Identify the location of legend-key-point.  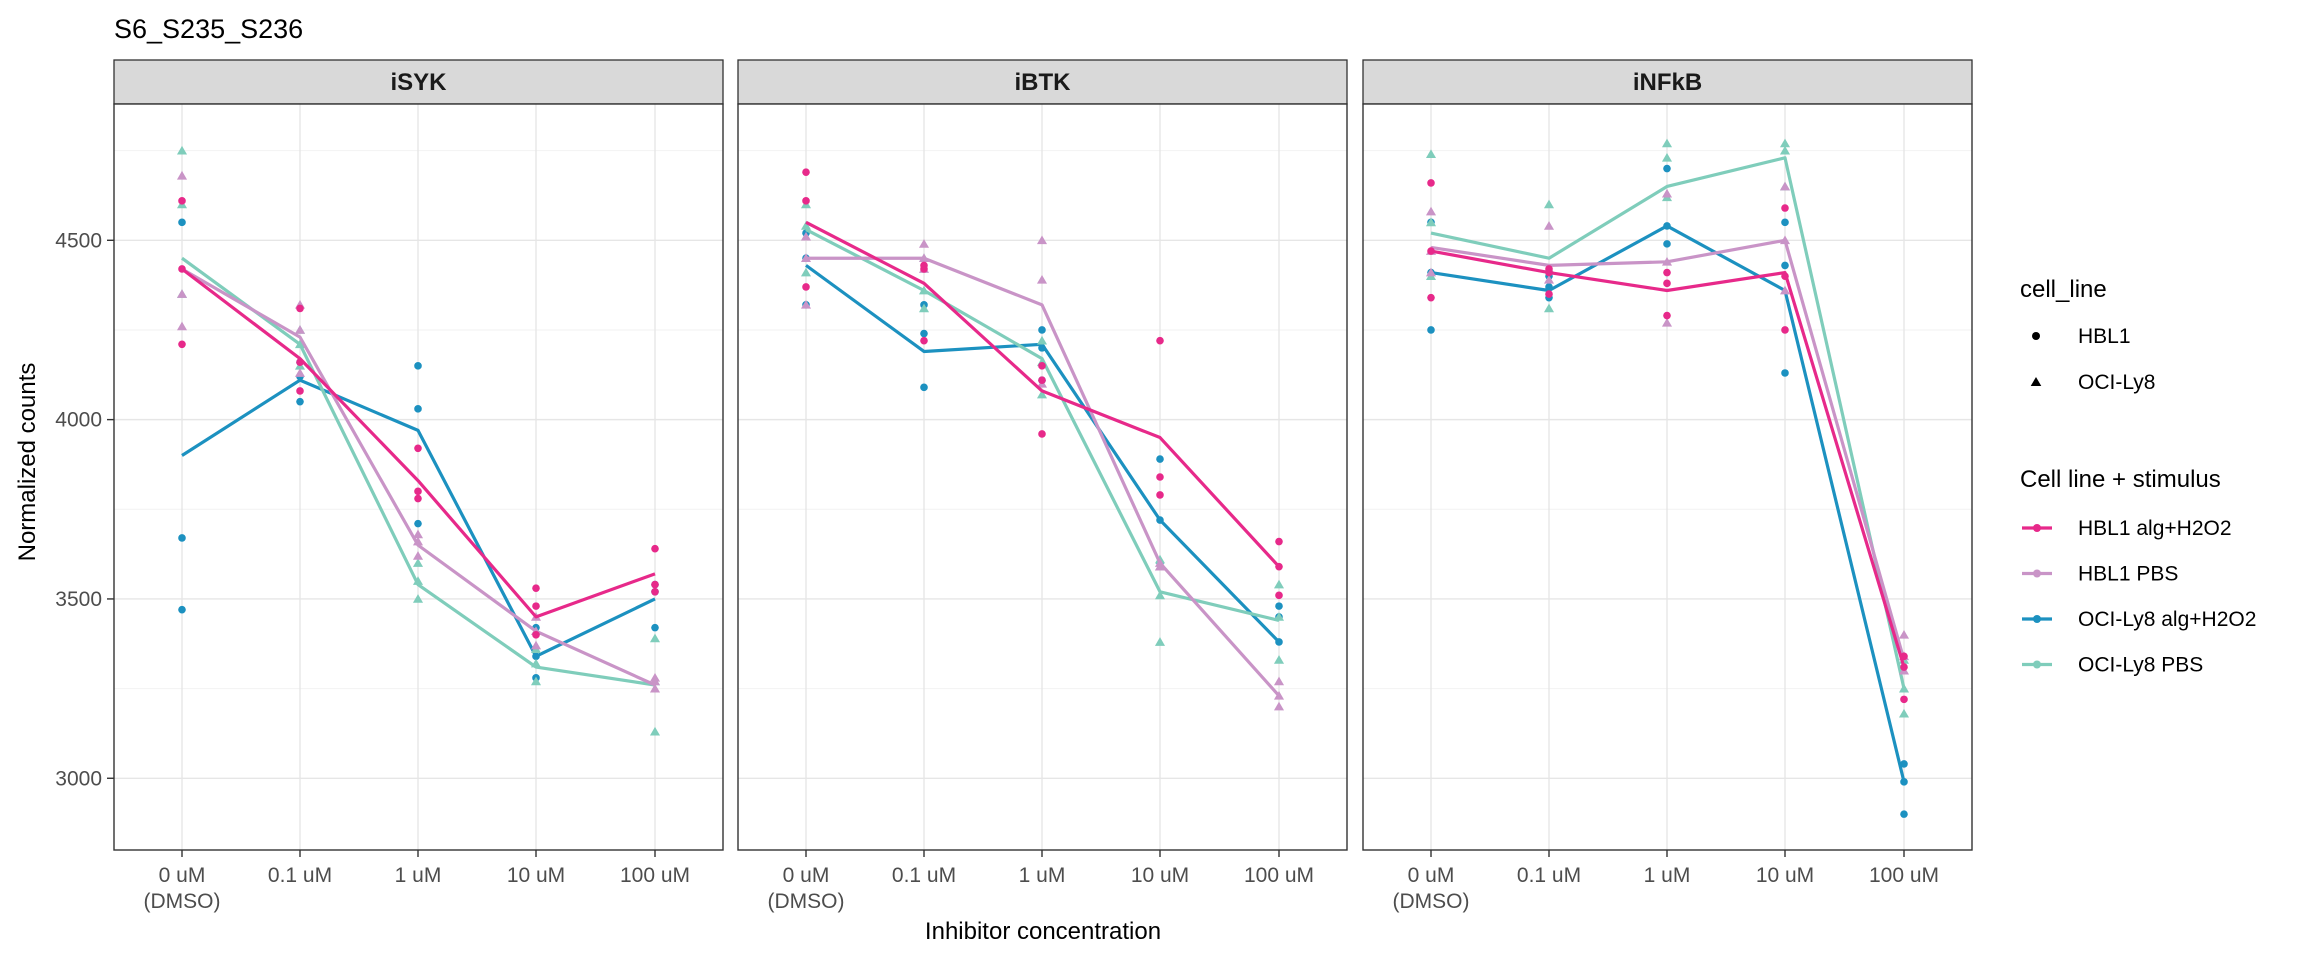
(2037, 573).